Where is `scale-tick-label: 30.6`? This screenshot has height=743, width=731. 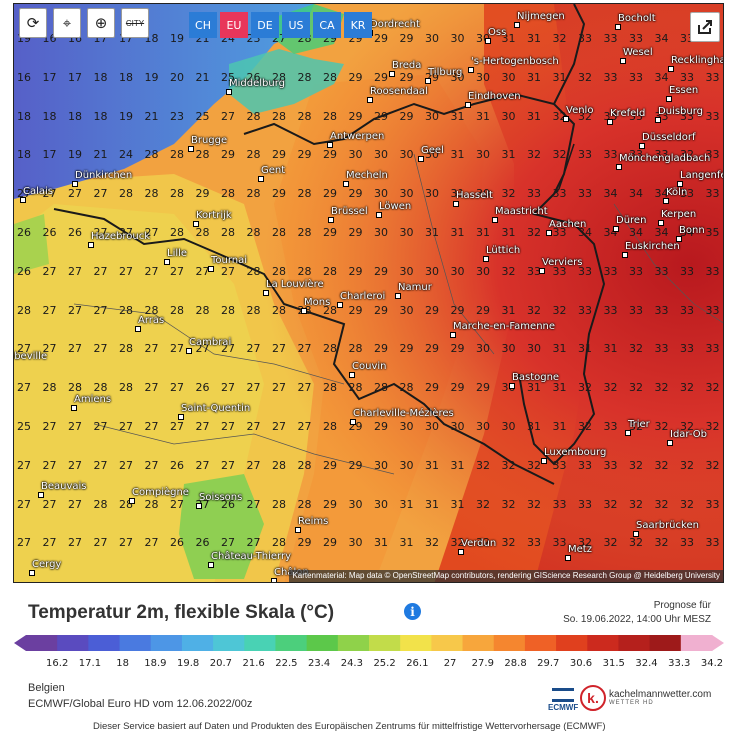
scale-tick-label: 30.6 is located at coordinates (581, 663).